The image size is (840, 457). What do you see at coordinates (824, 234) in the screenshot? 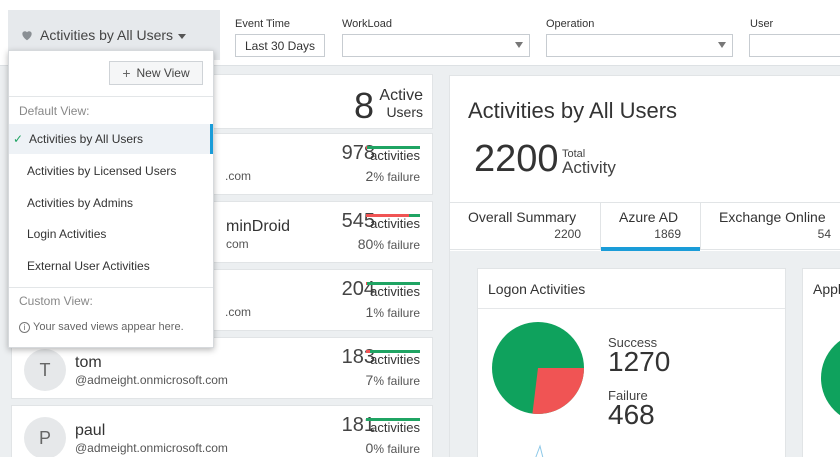
I see `tab-value: 54` at bounding box center [824, 234].